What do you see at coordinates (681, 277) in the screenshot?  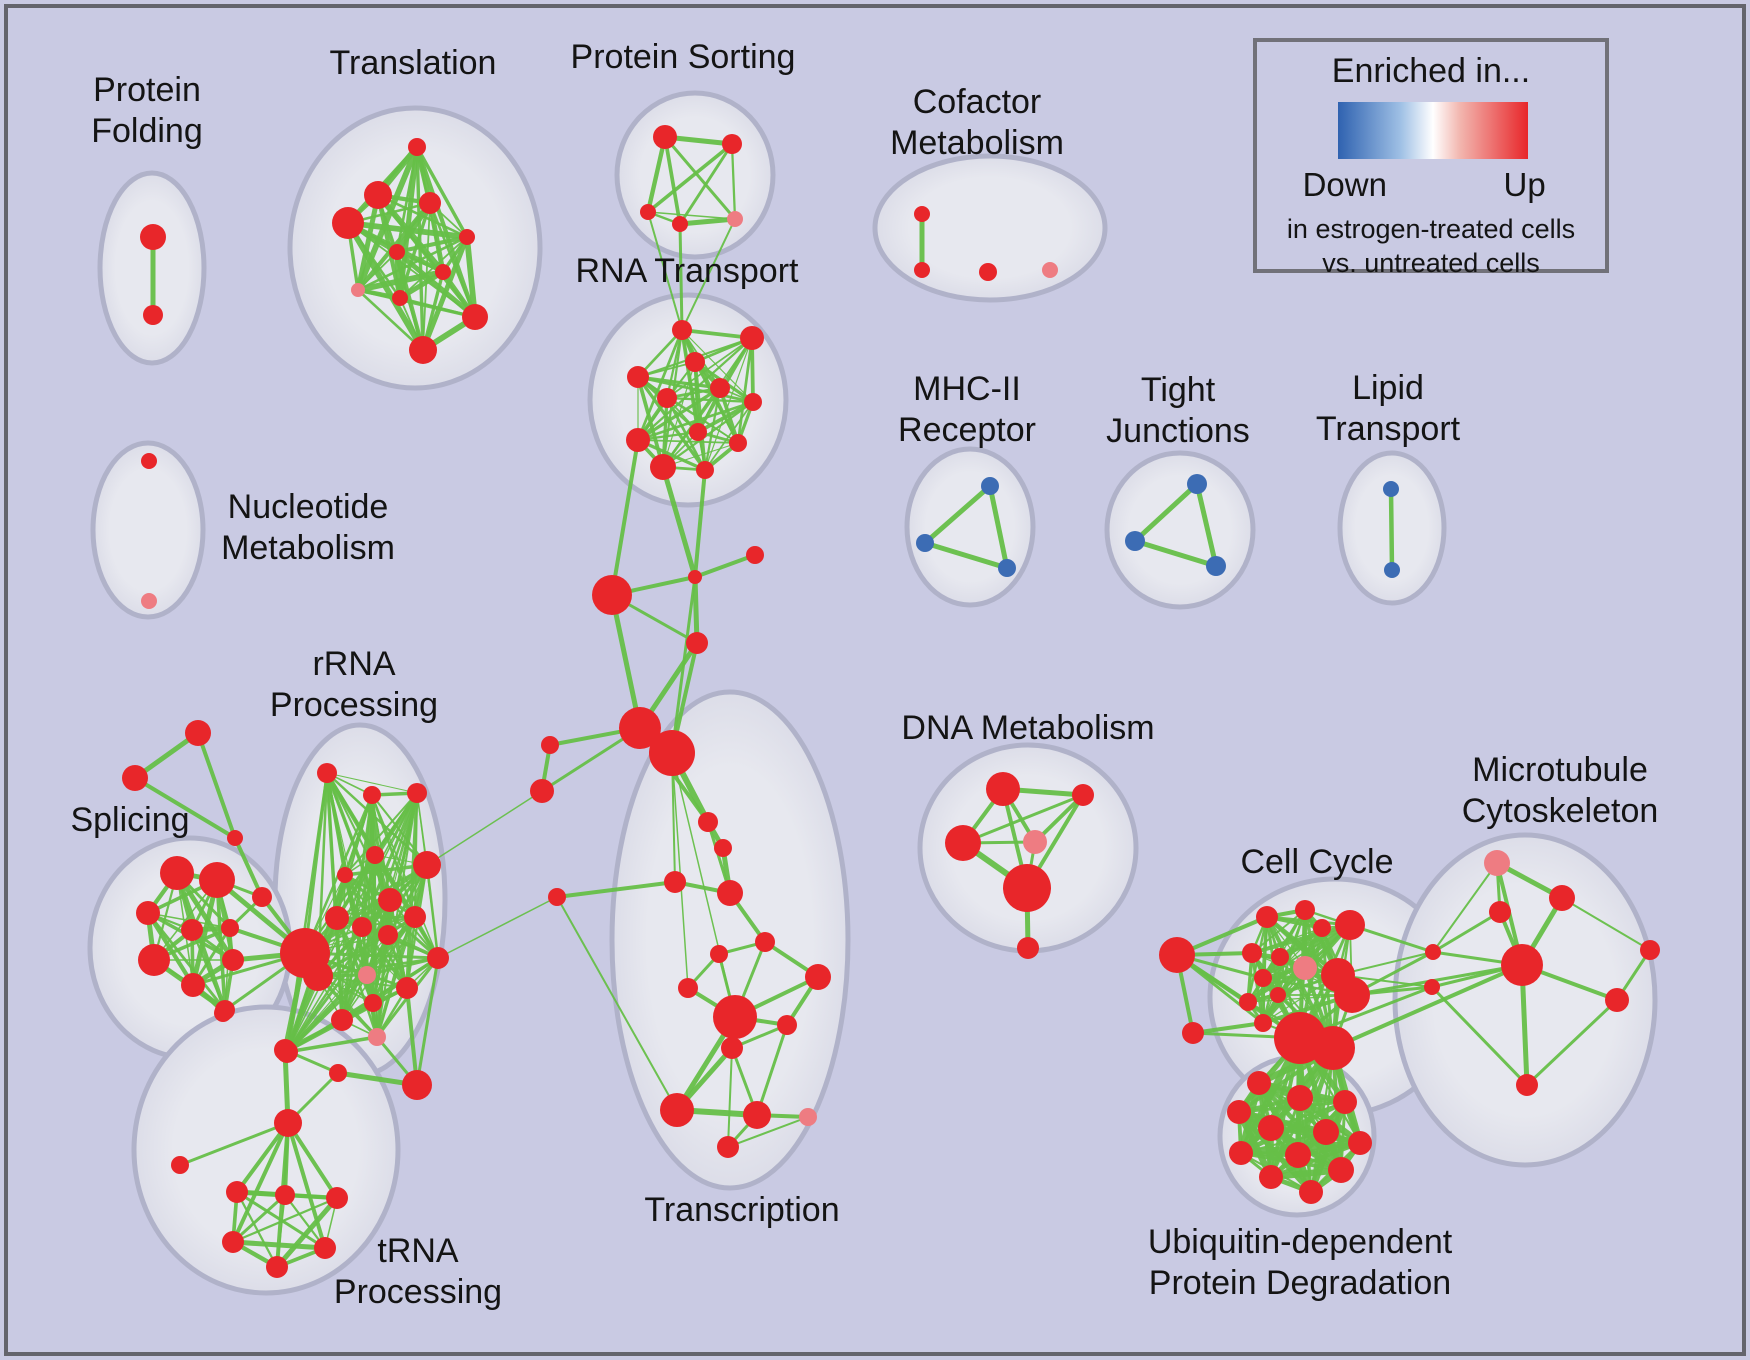 I see `edge-P3-R0` at bounding box center [681, 277].